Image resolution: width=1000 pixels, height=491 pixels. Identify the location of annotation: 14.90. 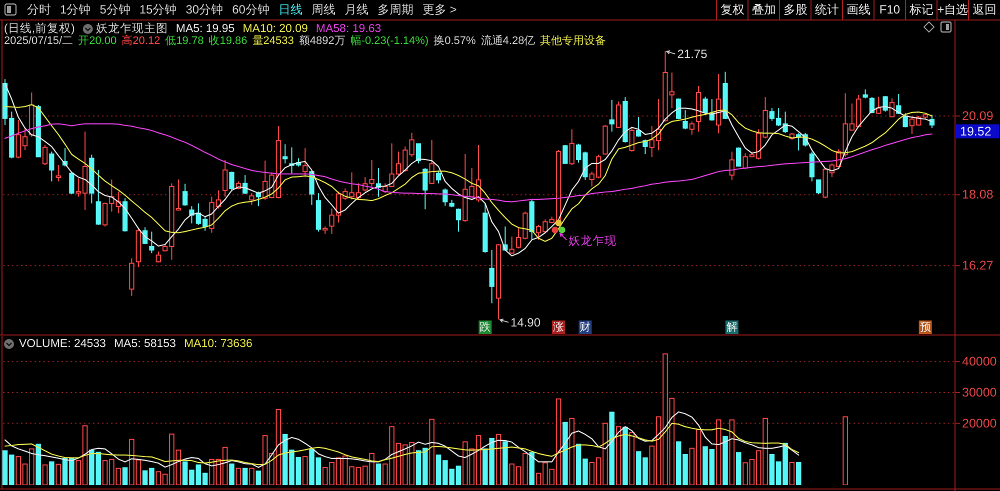
(525, 322).